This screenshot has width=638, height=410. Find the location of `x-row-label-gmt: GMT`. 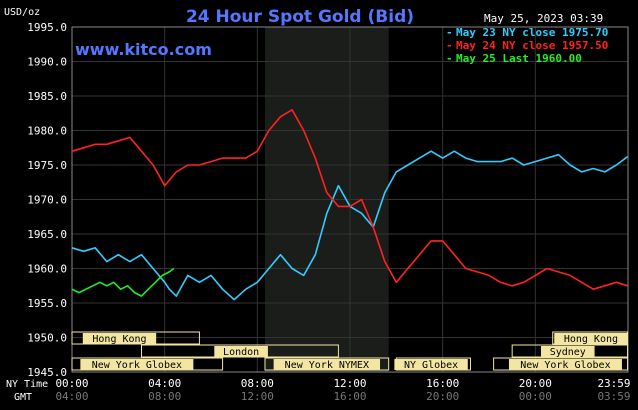

x-row-label-gmt: GMT is located at coordinates (23, 397).